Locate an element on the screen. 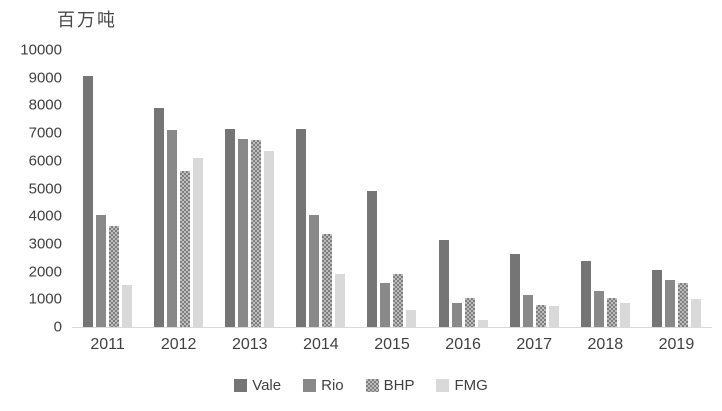  legend-label: BHP is located at coordinates (399, 385).